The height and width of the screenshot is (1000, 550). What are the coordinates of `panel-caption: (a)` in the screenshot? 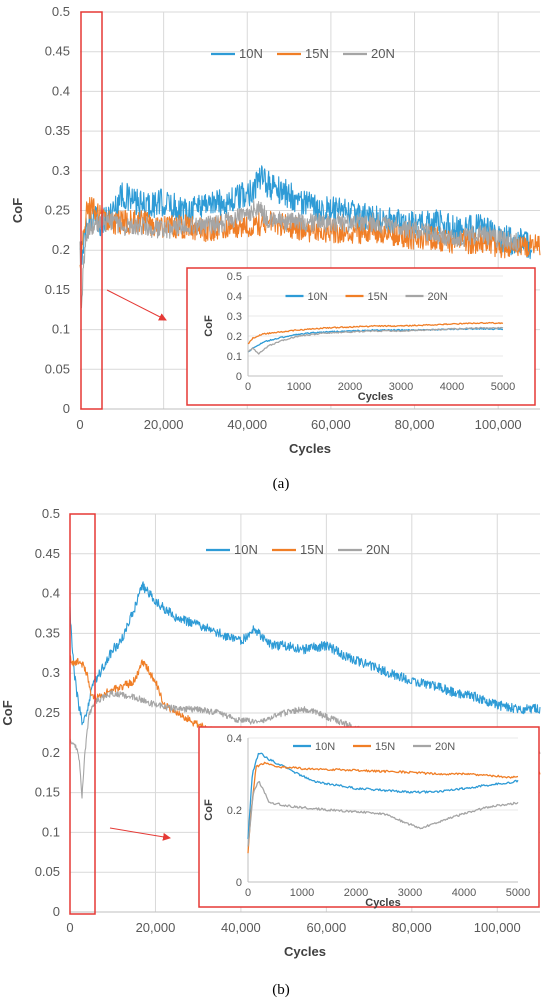 It's located at (281, 484).